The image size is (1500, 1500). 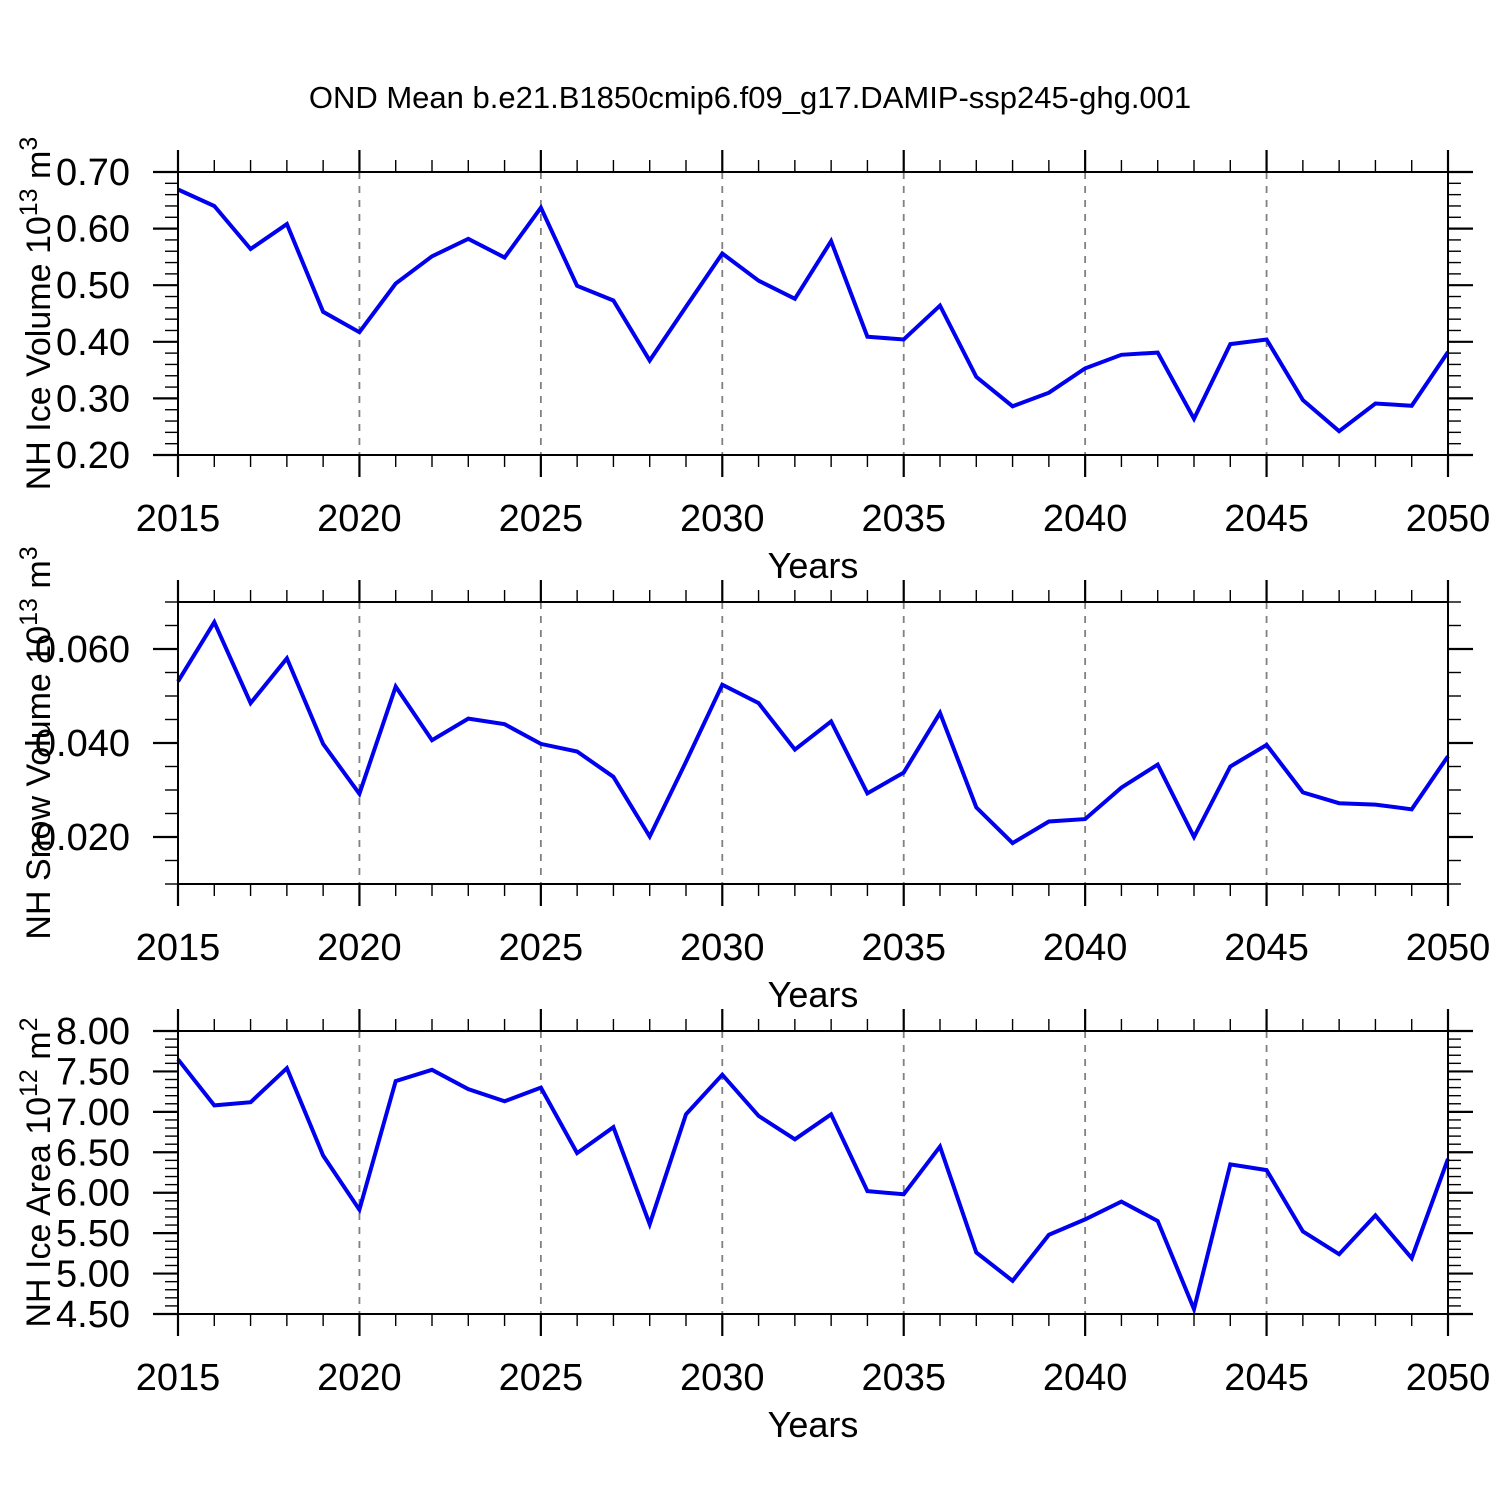 What do you see at coordinates (813, 1187) in the screenshot?
I see `series-line-nh-ice-area` at bounding box center [813, 1187].